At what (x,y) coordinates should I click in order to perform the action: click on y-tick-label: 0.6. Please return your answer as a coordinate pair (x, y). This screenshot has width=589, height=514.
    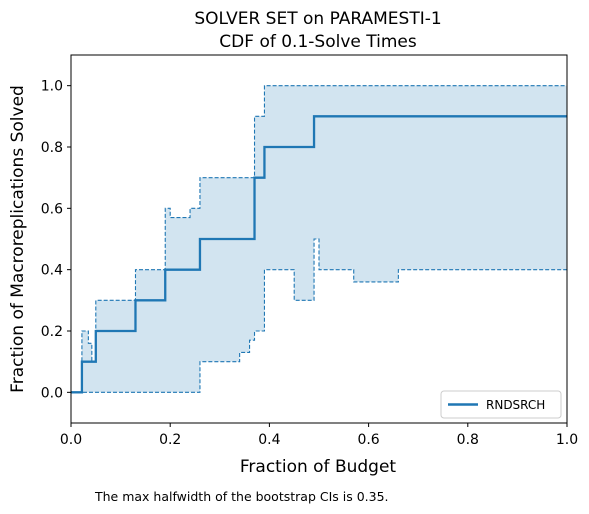
    Looking at the image, I should click on (52, 209).